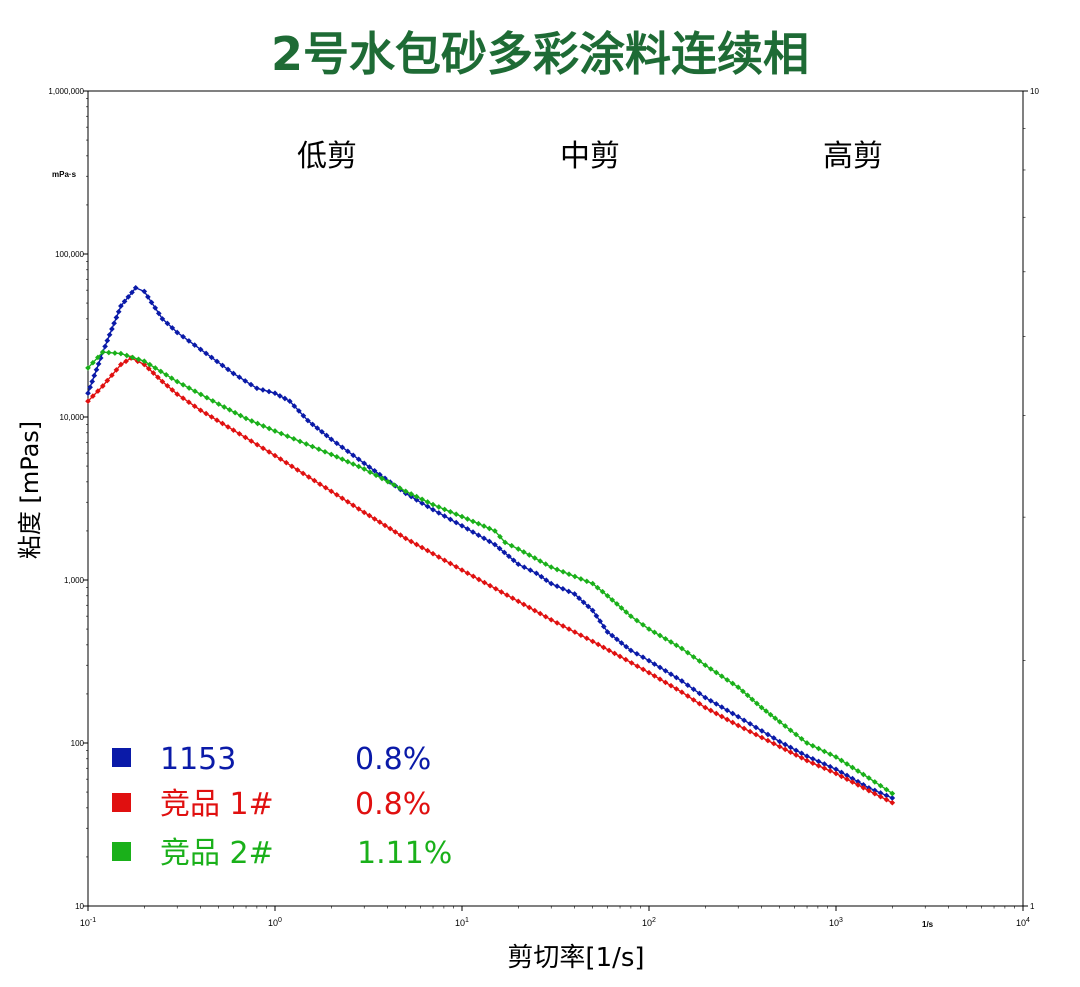 The image size is (1080, 987). Describe the element at coordinates (66, 91) in the screenshot. I see `y-tick-label: 1,000,000` at that location.